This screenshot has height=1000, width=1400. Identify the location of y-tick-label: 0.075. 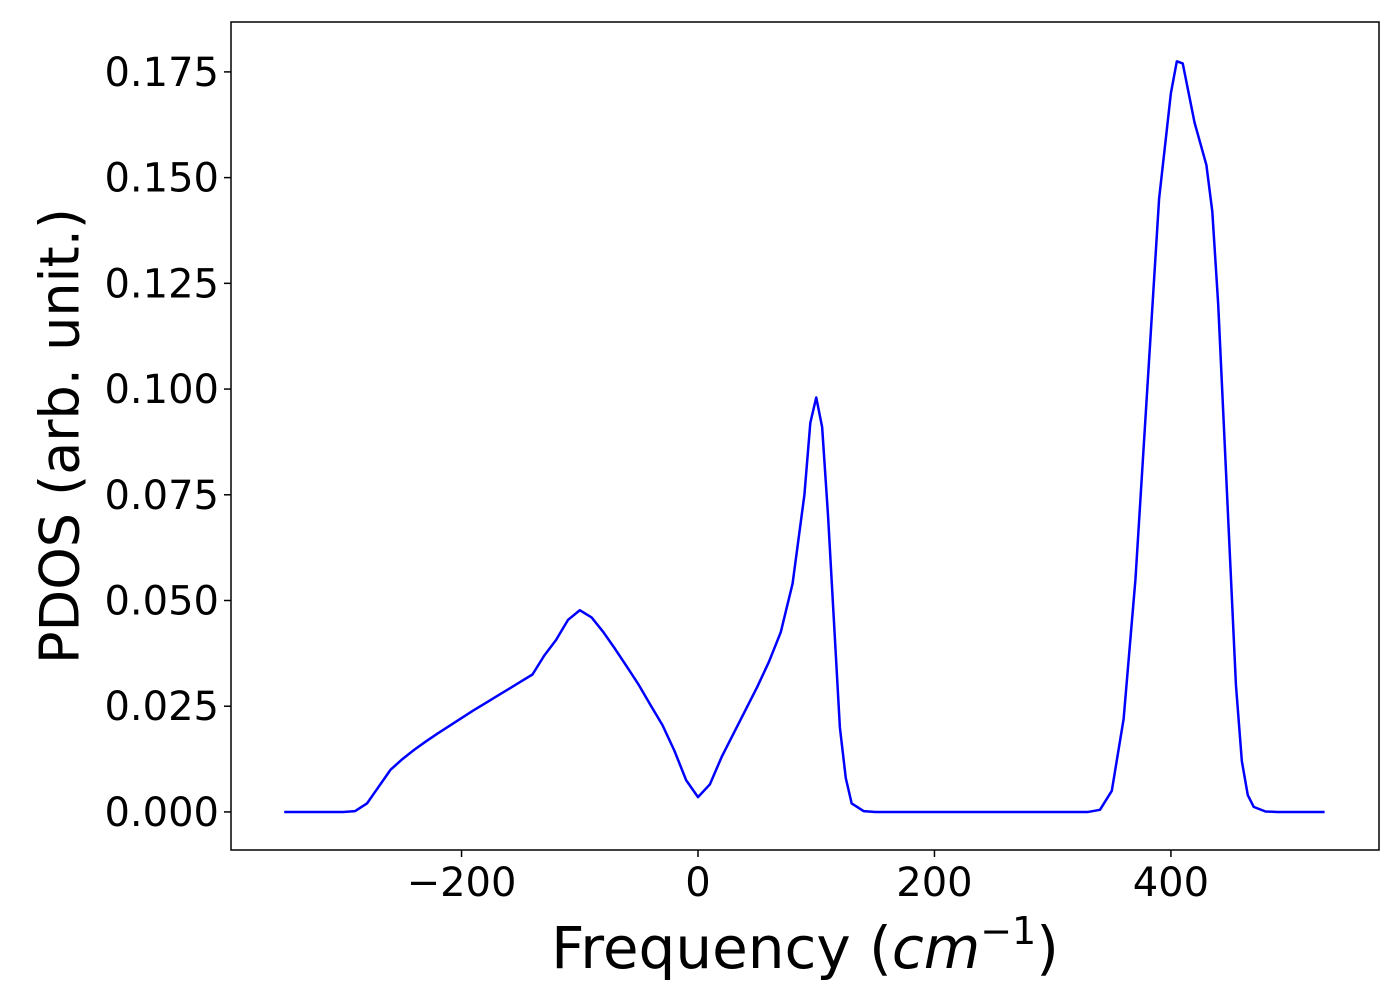
(161, 496).